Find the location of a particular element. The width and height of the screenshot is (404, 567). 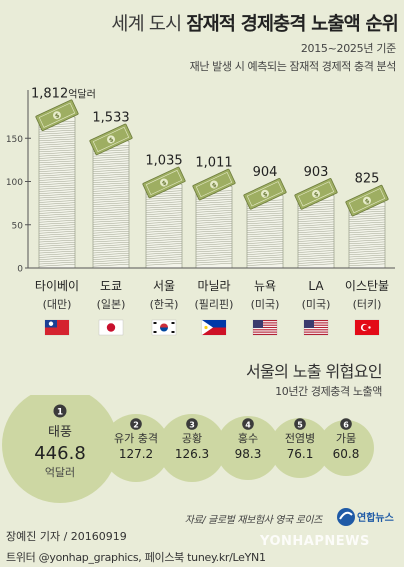

chart-subtitle: 재난 발생 시 예측되는 잠재적 경제적 충격 분석 is located at coordinates (293, 66).